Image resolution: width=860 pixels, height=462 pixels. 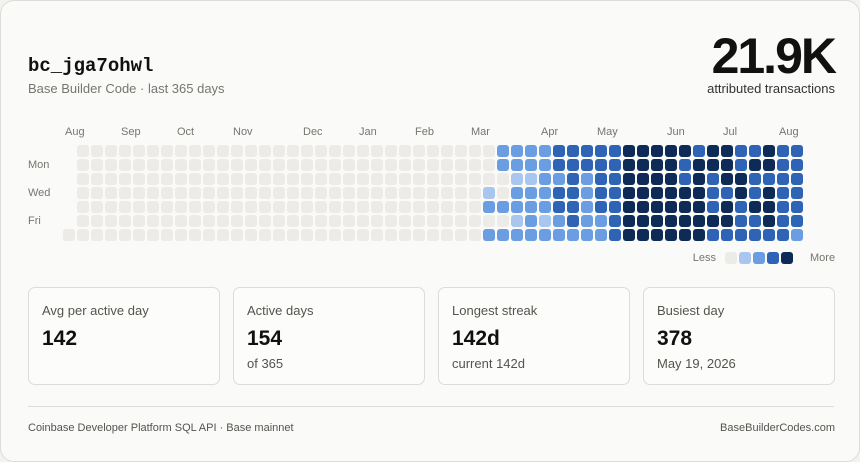 What do you see at coordinates (676, 132) in the screenshot?
I see `month-label: Jun` at bounding box center [676, 132].